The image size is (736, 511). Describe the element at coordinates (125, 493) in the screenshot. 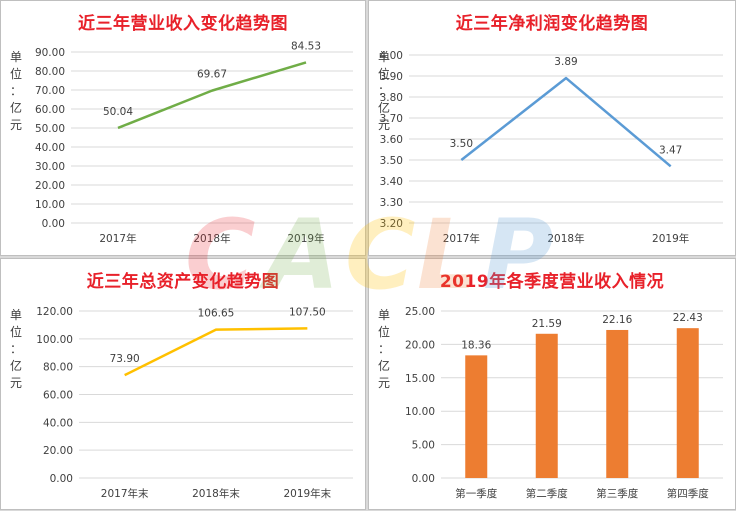

I see `x-tick-label: 2017年末` at that location.